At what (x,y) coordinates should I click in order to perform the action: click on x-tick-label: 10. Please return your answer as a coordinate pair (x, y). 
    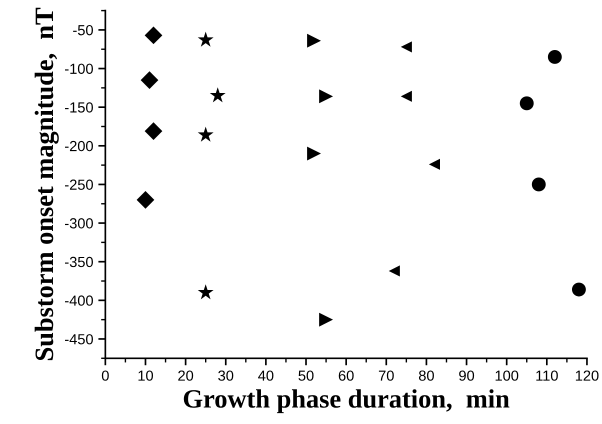
    Looking at the image, I should click on (146, 375).